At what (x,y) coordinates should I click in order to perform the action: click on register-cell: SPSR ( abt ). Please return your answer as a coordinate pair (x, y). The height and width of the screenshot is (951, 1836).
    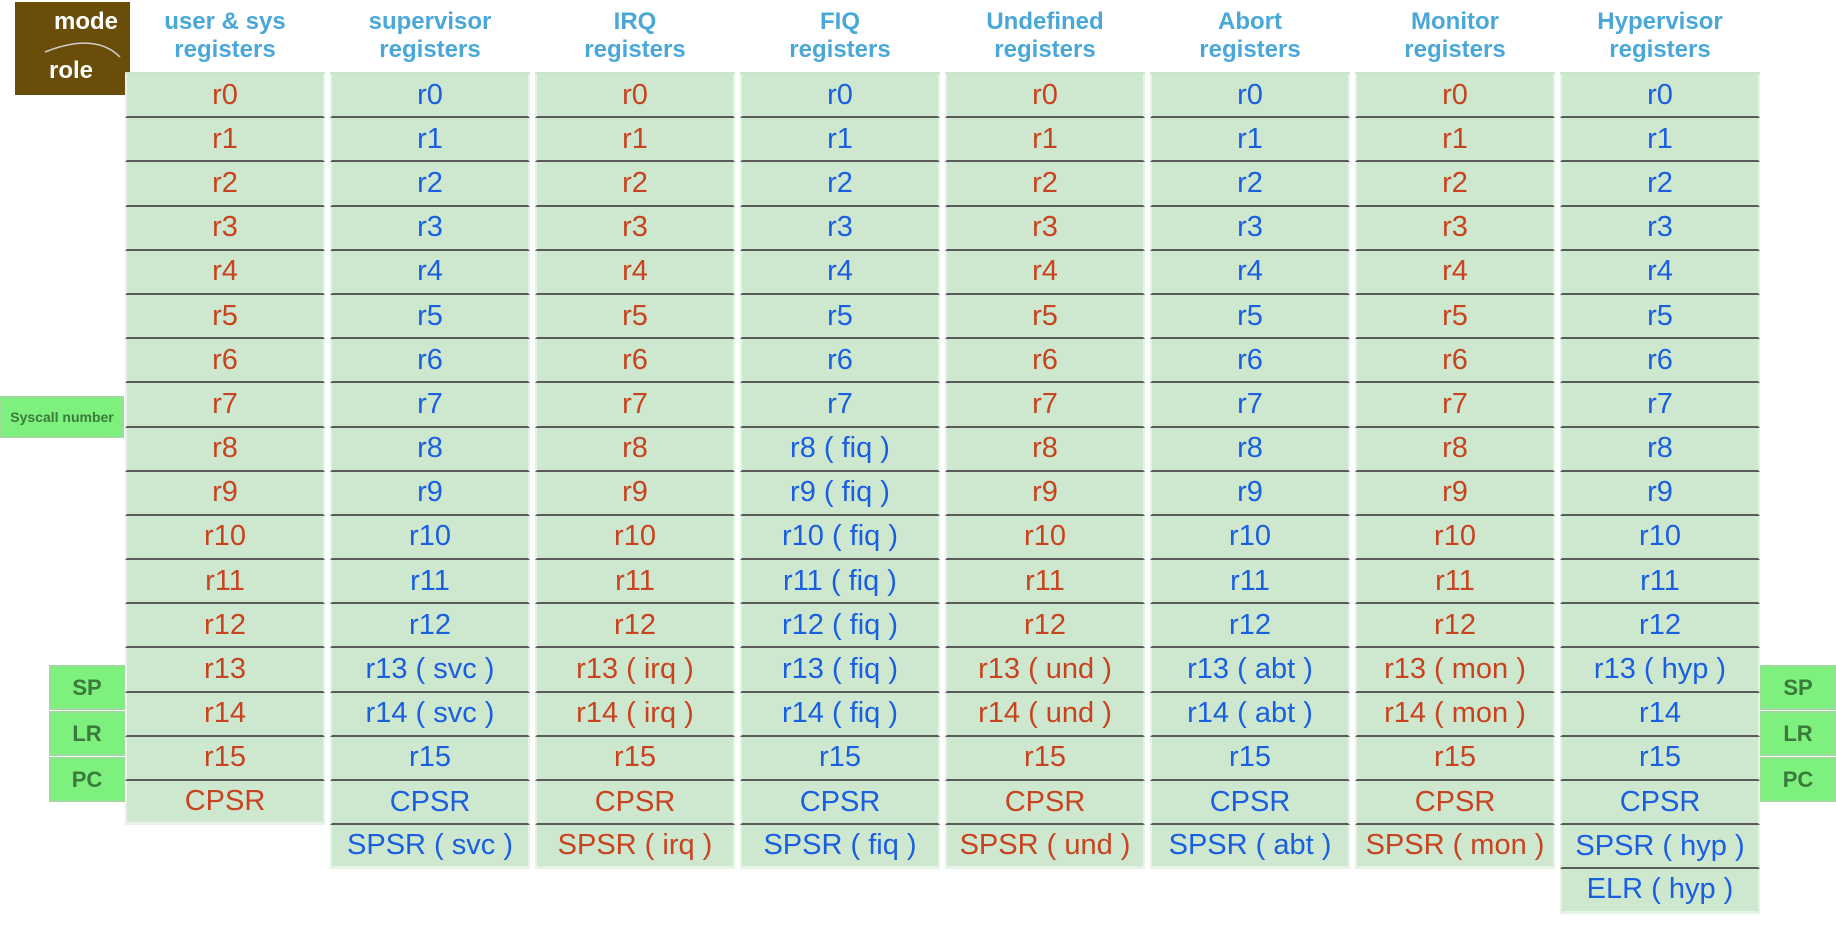
    Looking at the image, I should click on (1250, 847).